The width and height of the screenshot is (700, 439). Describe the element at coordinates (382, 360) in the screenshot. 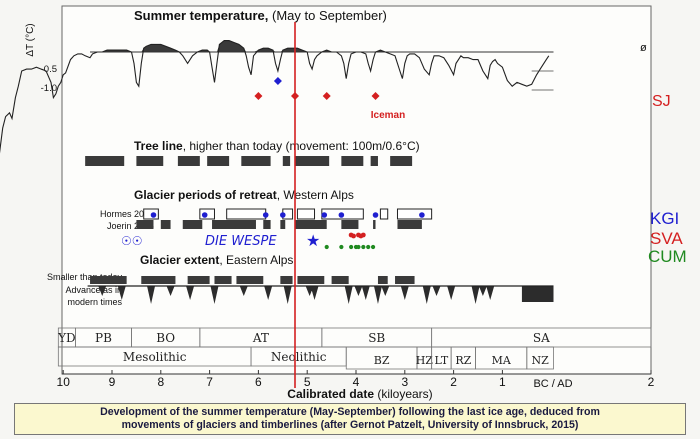

I see `subperiod-label: BZ` at that location.